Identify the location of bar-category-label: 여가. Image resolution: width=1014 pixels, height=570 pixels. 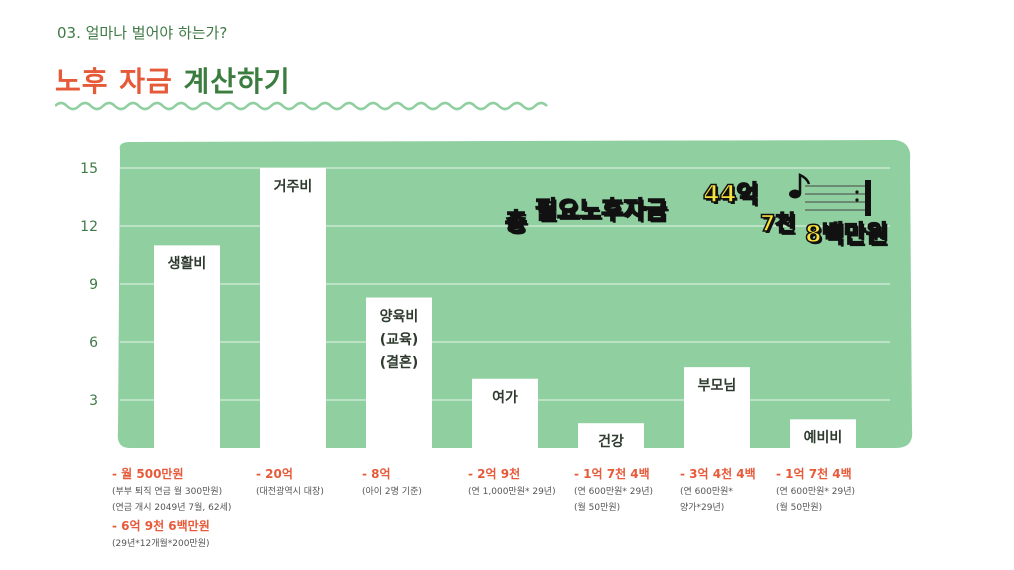
(505, 397).